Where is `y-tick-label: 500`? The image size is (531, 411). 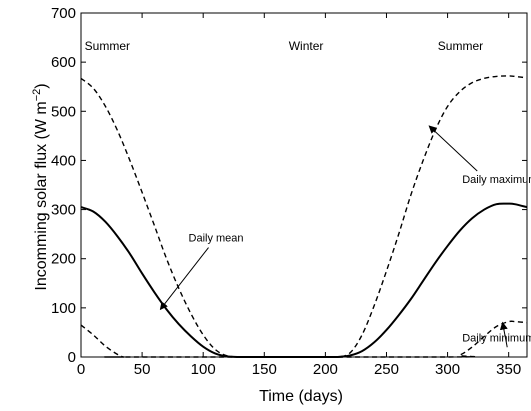
y-tick-label: 500 is located at coordinates (63, 111).